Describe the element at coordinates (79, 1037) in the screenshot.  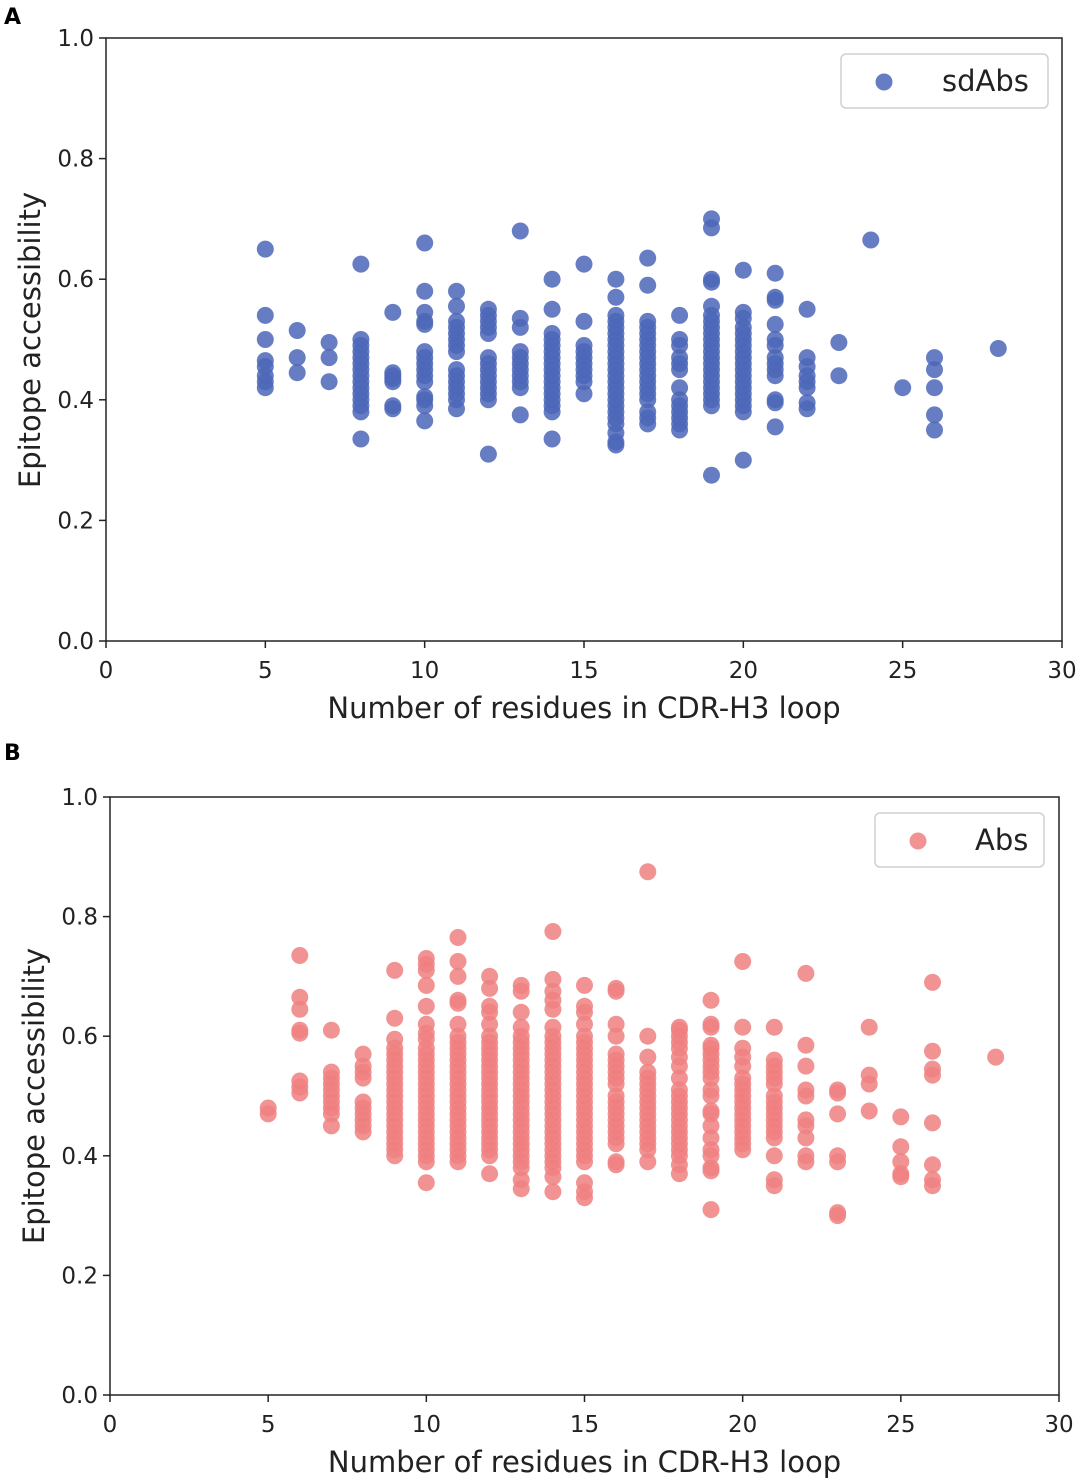
I see `y-tick-label: 0.6` at that location.